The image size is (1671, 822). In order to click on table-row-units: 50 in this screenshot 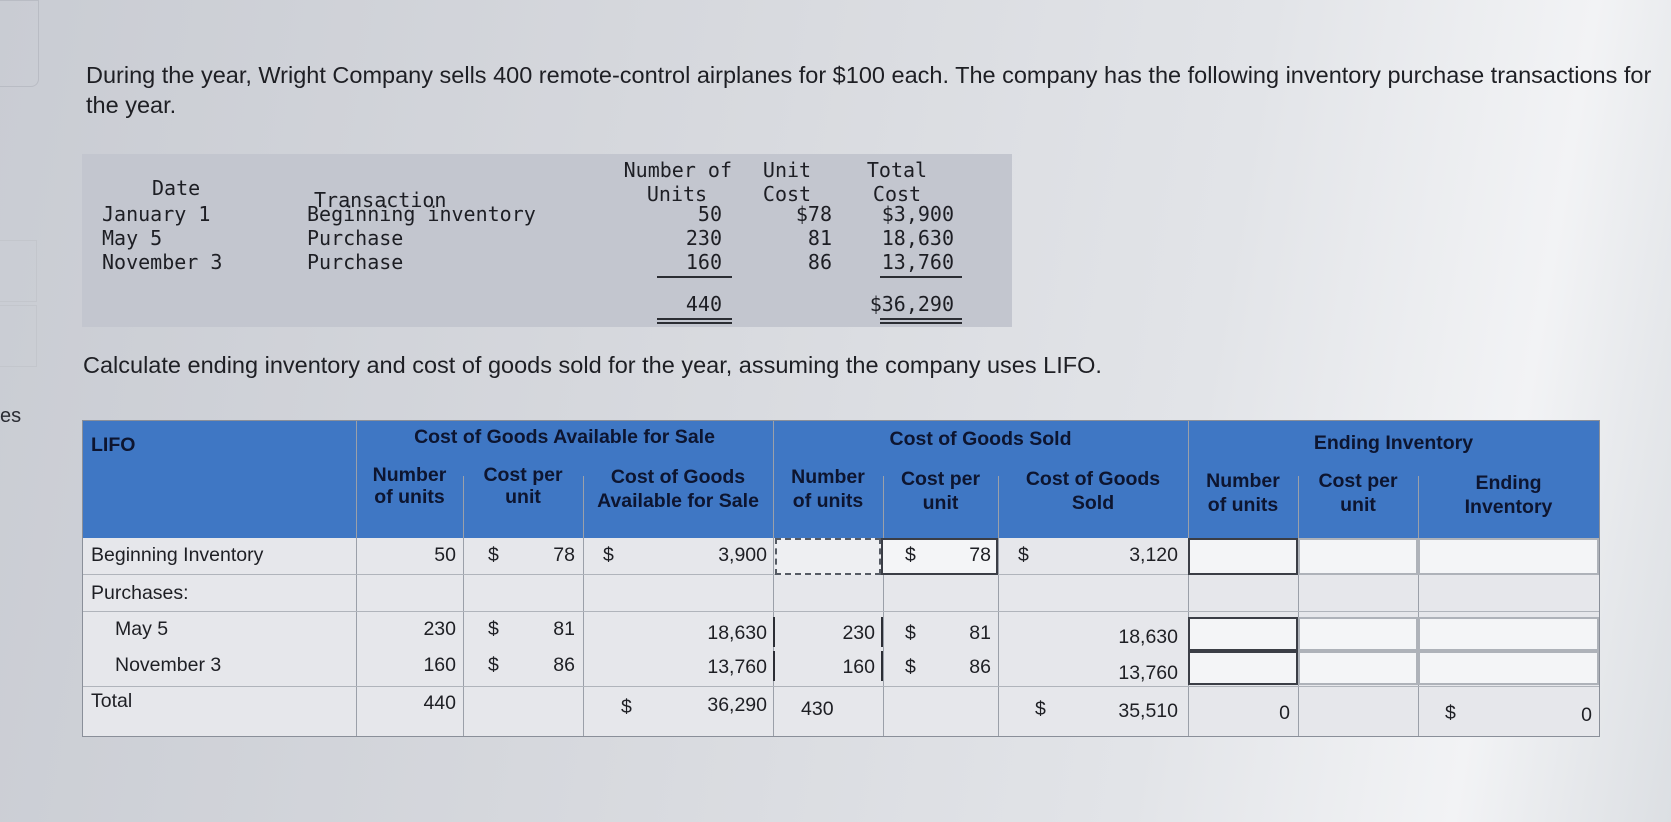, I will do `click(709, 214)`.